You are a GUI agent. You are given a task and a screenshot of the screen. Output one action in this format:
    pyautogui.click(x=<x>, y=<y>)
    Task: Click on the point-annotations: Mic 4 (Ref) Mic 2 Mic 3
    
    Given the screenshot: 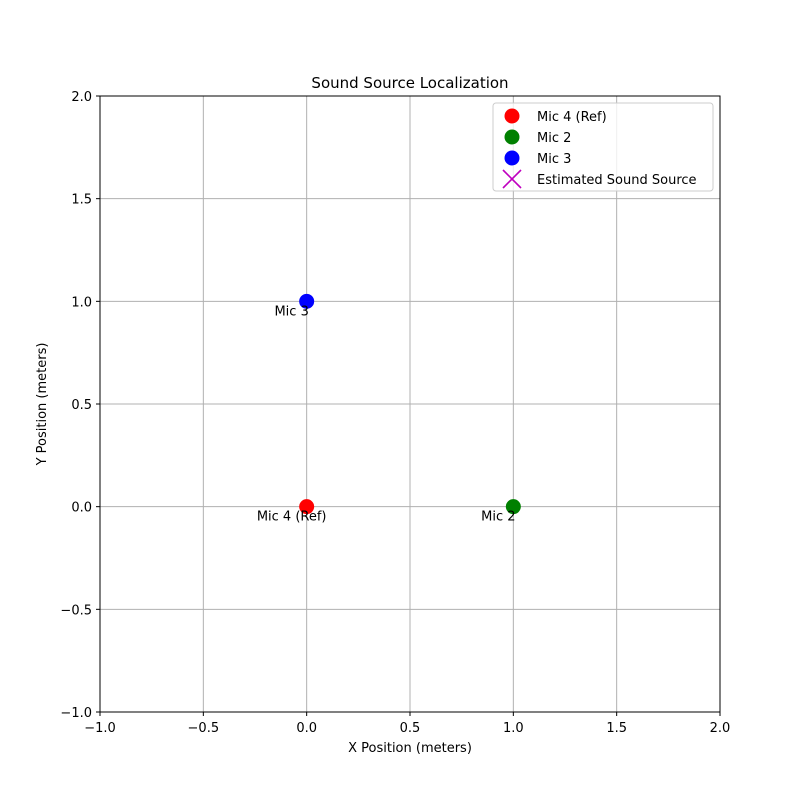 What is the action you would take?
    pyautogui.click(x=386, y=414)
    